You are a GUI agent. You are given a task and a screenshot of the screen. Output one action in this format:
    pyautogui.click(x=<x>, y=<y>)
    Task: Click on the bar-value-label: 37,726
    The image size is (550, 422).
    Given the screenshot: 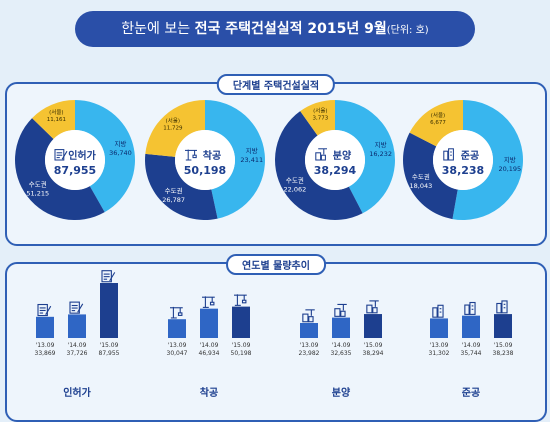 What is the action you would take?
    pyautogui.click(x=77, y=353)
    